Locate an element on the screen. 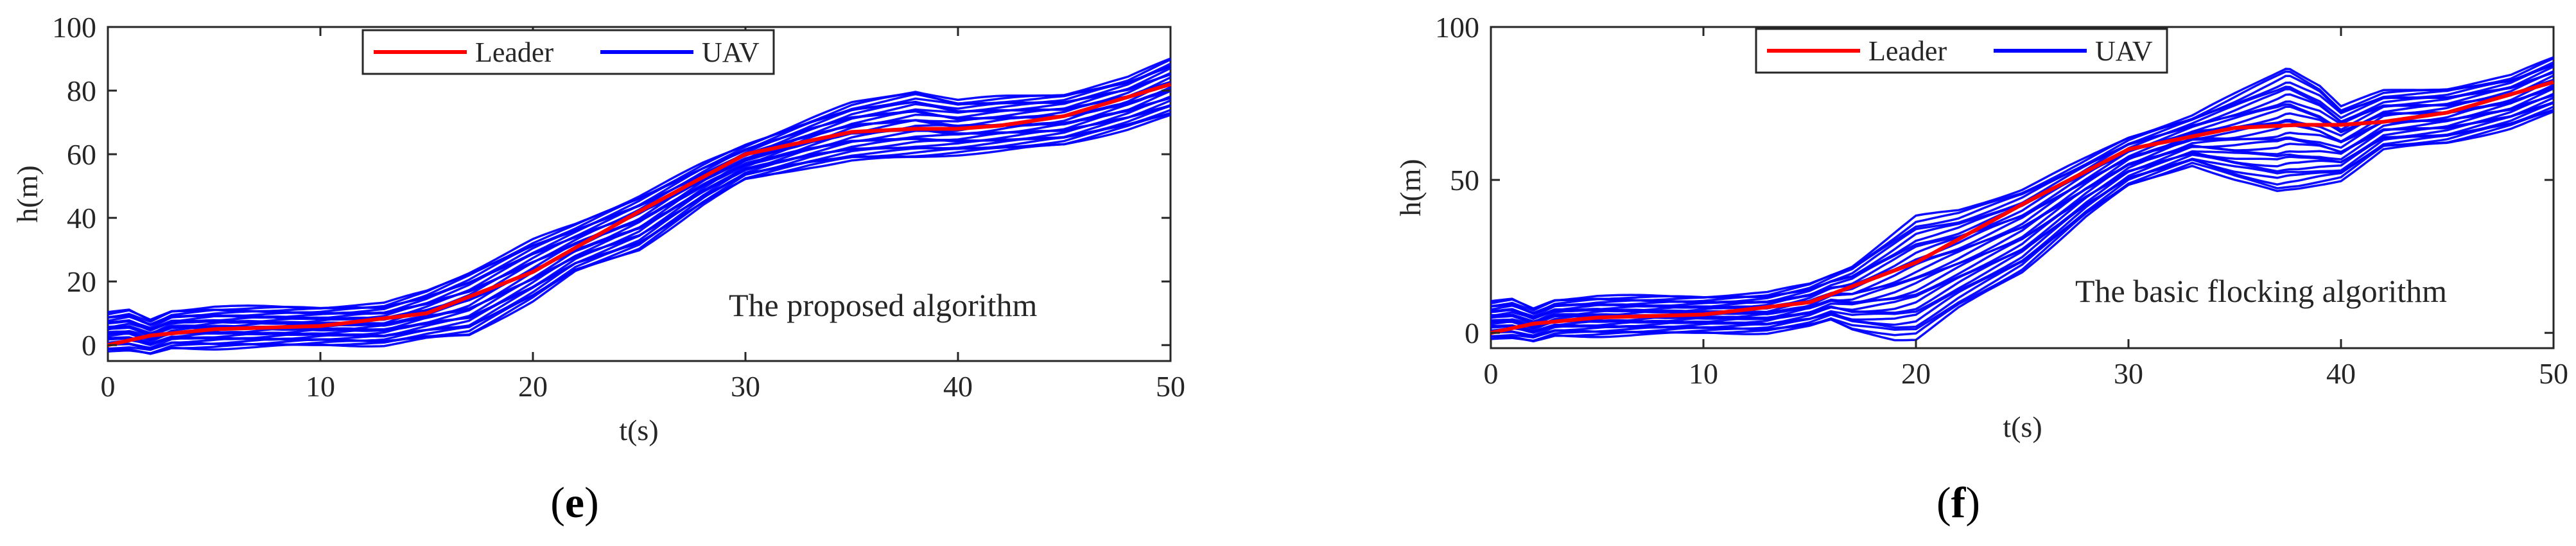  y-tick-label: 20 is located at coordinates (81, 281).